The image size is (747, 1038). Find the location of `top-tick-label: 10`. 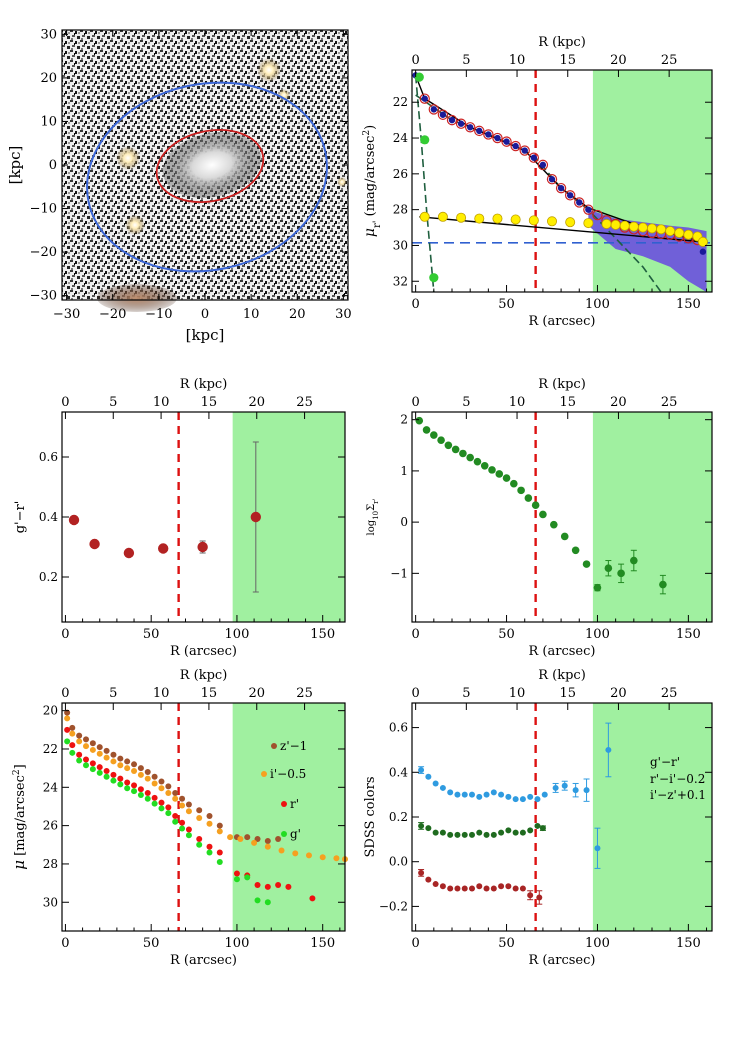

top-tick-label: 10 is located at coordinates (161, 402).